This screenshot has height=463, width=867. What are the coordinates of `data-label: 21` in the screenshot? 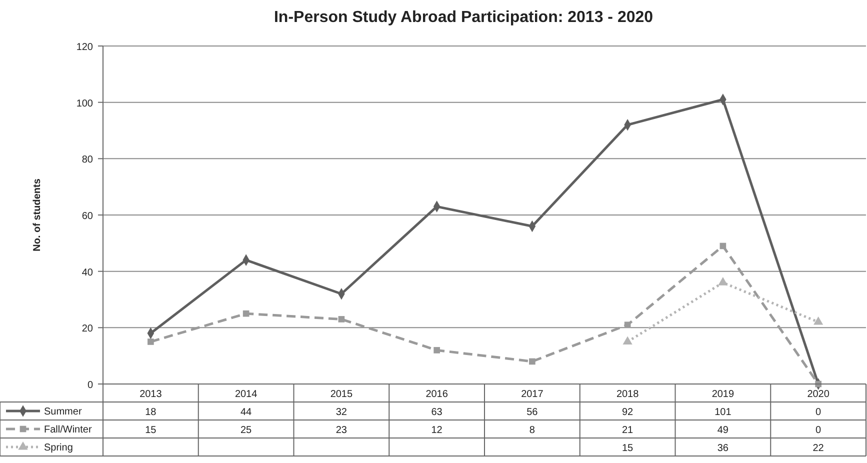 It's located at (628, 430).